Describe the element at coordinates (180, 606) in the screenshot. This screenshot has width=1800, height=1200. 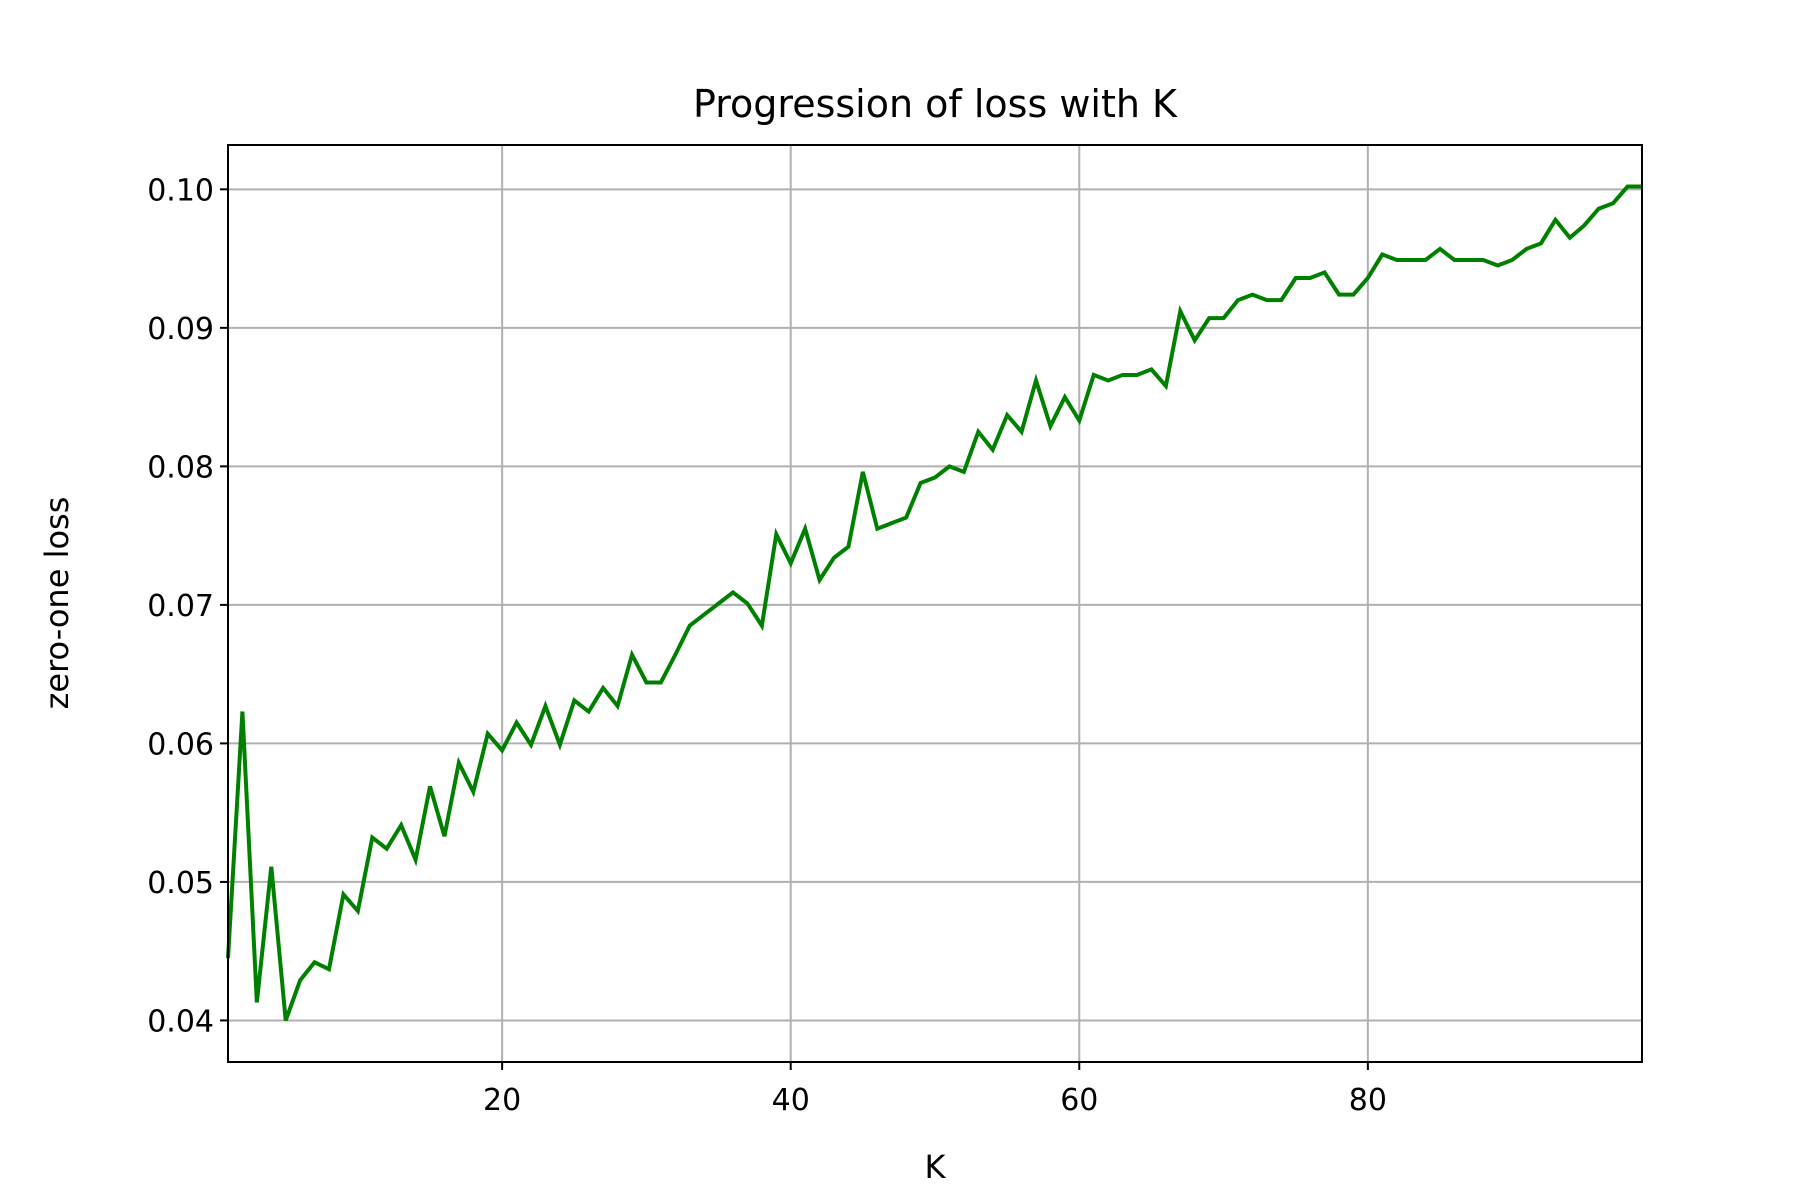
I see `y-tick-label: 0.07` at that location.